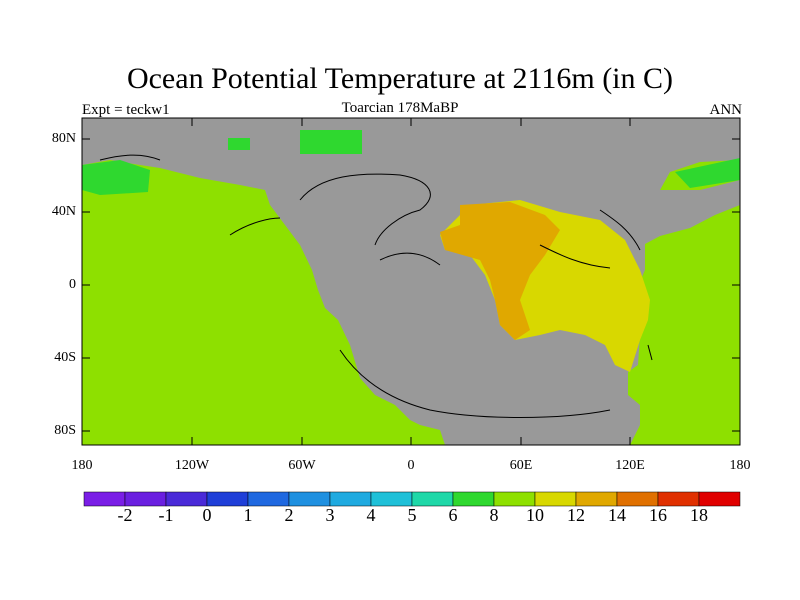  Describe the element at coordinates (65, 430) in the screenshot. I see `y-tick-80s: 80S` at that location.